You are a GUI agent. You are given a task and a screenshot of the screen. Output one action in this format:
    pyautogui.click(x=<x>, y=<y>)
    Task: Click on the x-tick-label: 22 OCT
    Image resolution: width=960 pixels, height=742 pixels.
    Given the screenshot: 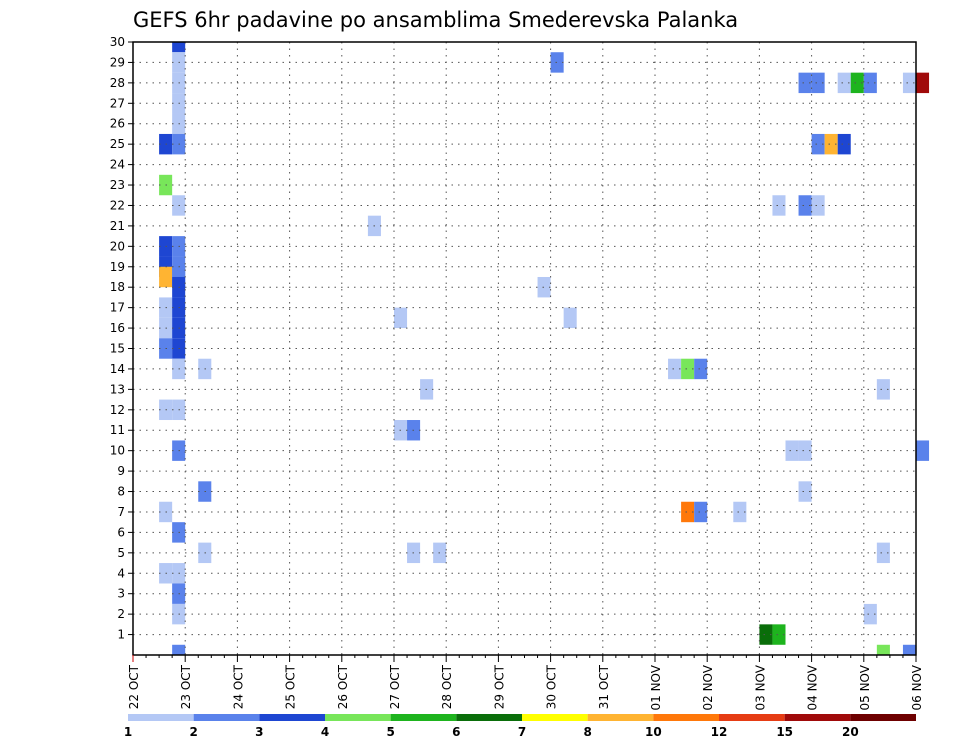 What is the action you would take?
    pyautogui.click(x=134, y=686)
    